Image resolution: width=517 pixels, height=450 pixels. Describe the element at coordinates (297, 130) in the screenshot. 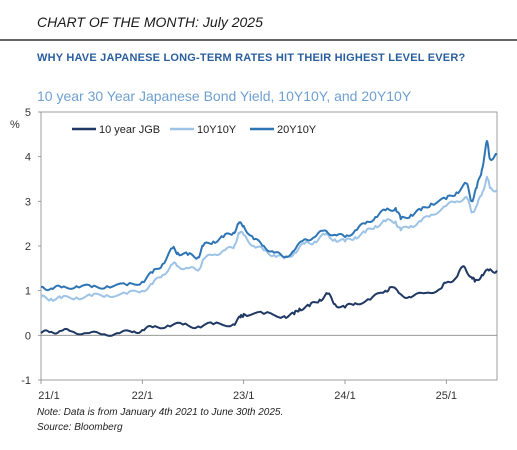

I see `legend-label-3: 20Y10Y` at that location.